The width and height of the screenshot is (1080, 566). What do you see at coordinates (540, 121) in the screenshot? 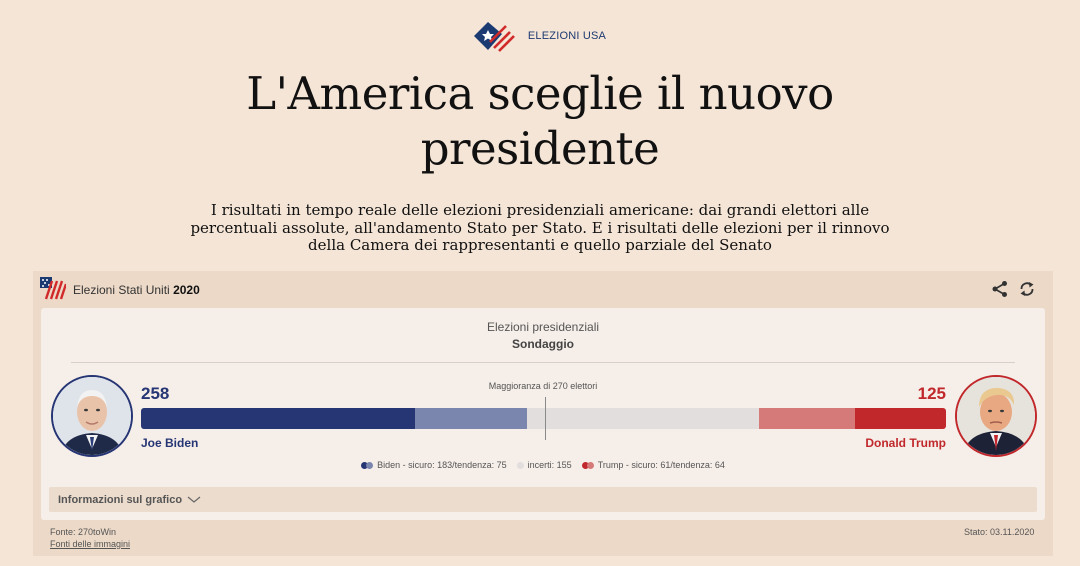
I see `page-title: L'America sceglie il nuovo presidente` at bounding box center [540, 121].